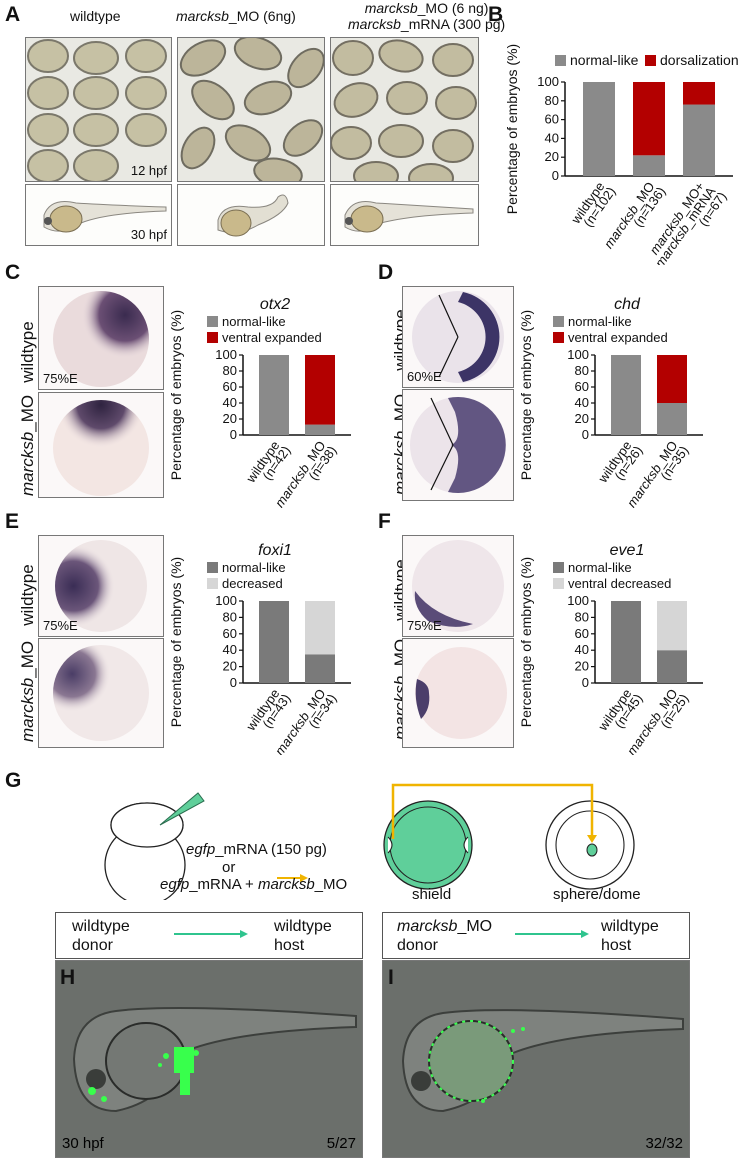 The image size is (746, 1159). Describe the element at coordinates (630, 936) in the screenshot. I see `i-host-label: wildtype host` at that location.